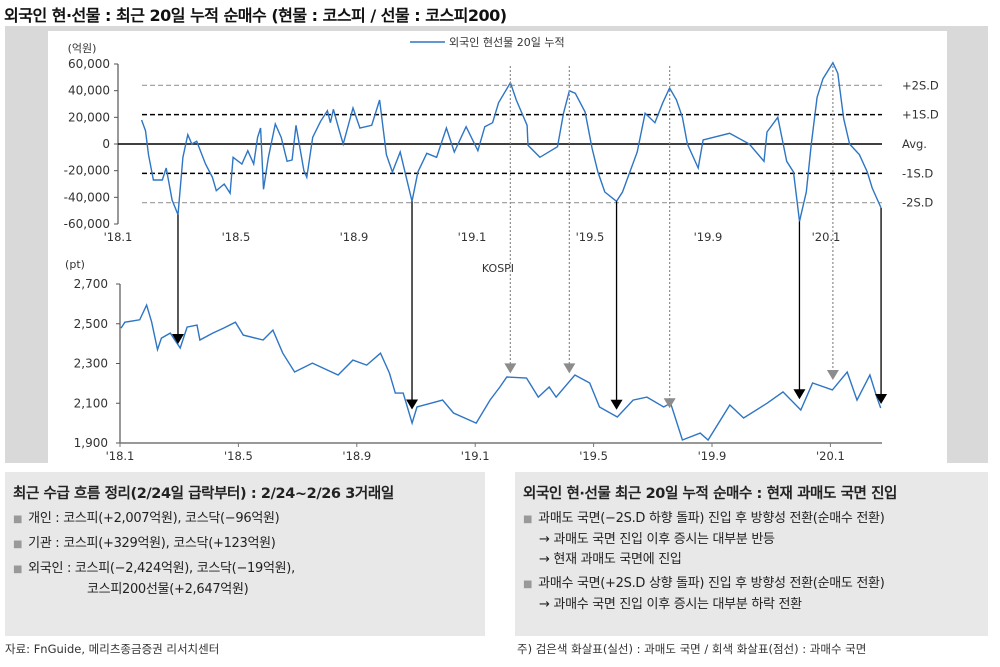  What do you see at coordinates (610, 559) in the screenshot?
I see `item-text-cont: → 현재 과매도 국면에 진입` at bounding box center [610, 559].